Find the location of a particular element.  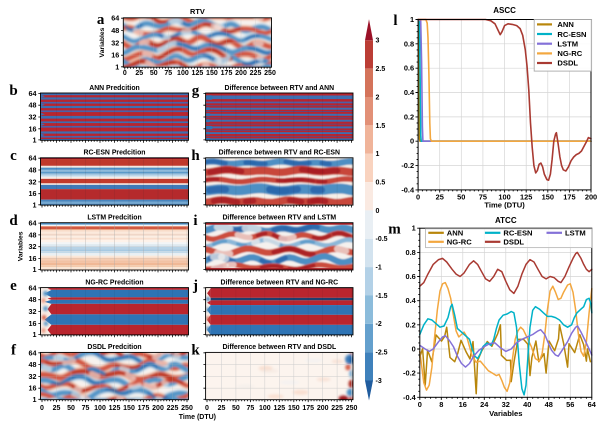

svg-text: h is located at coordinates (195, 156).